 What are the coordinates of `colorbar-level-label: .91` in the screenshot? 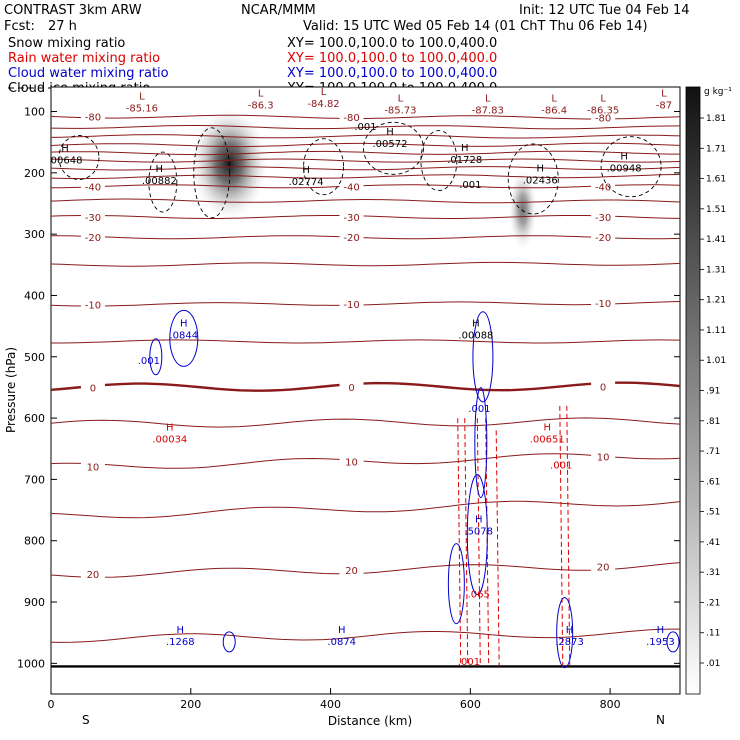 It's located at (713, 392).